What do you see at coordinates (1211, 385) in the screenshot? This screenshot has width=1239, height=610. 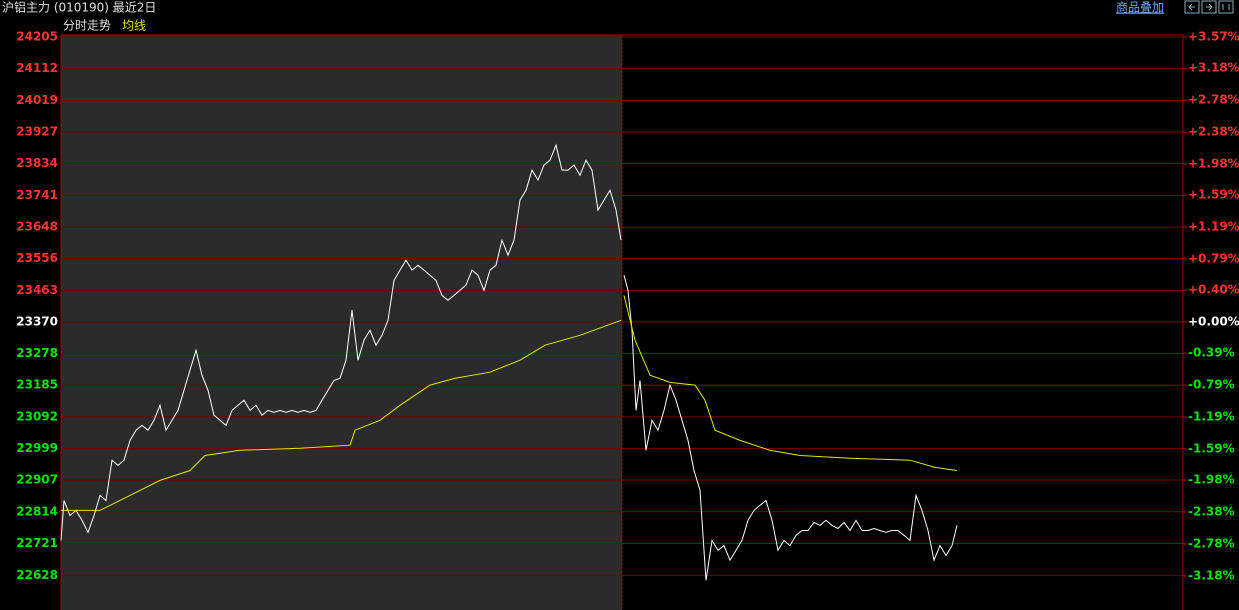 I see `y2-tick-label: -0.79%` at bounding box center [1211, 385].